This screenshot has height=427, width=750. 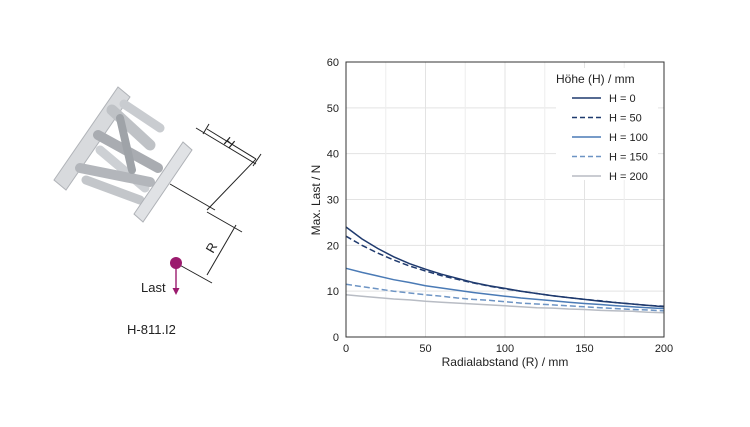 I want to click on y-tick-label: 50, so click(x=333, y=109).